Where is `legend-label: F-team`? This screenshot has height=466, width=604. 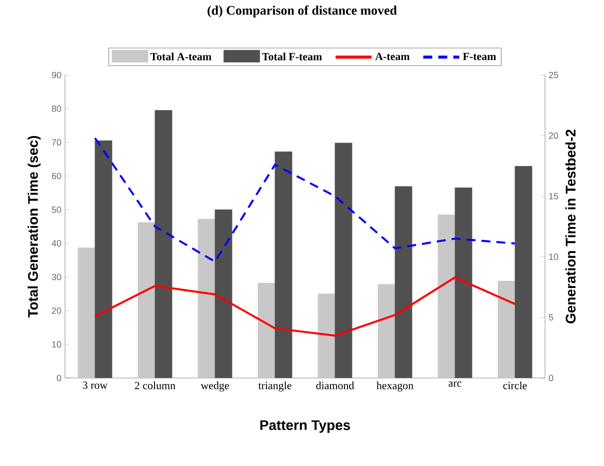
legend-label: F-team is located at coordinates (479, 56).